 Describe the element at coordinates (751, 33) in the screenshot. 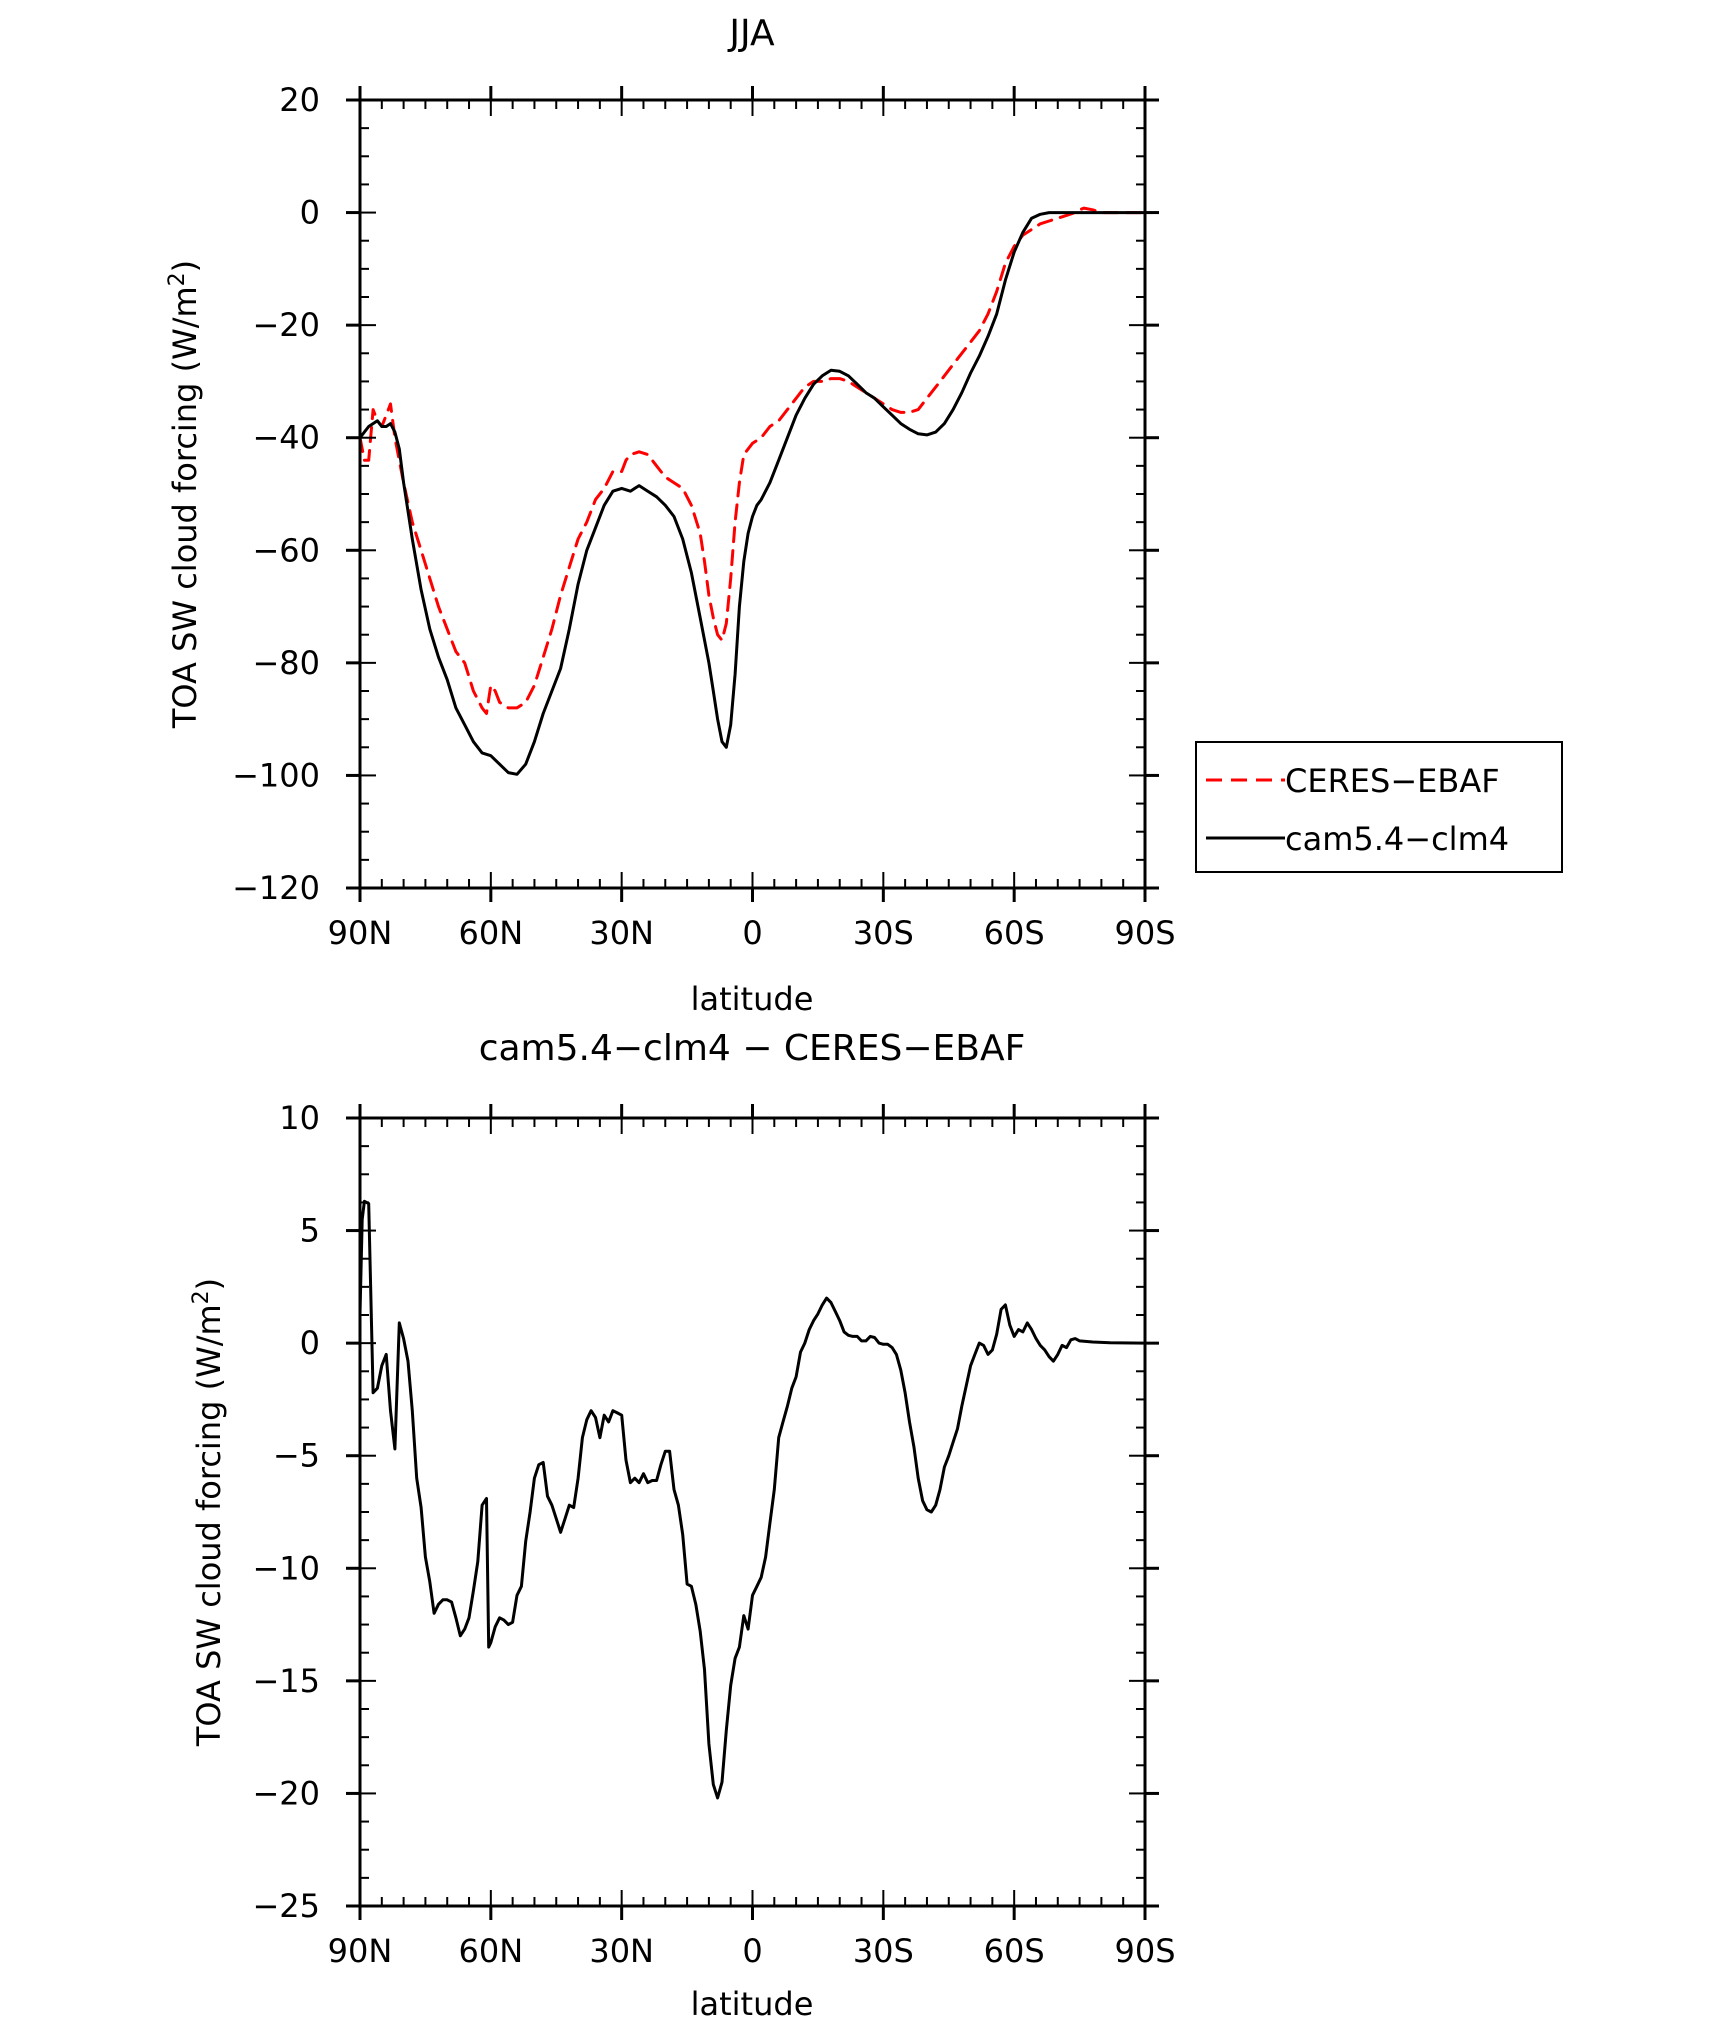

I see `chart-title: JJA` at that location.